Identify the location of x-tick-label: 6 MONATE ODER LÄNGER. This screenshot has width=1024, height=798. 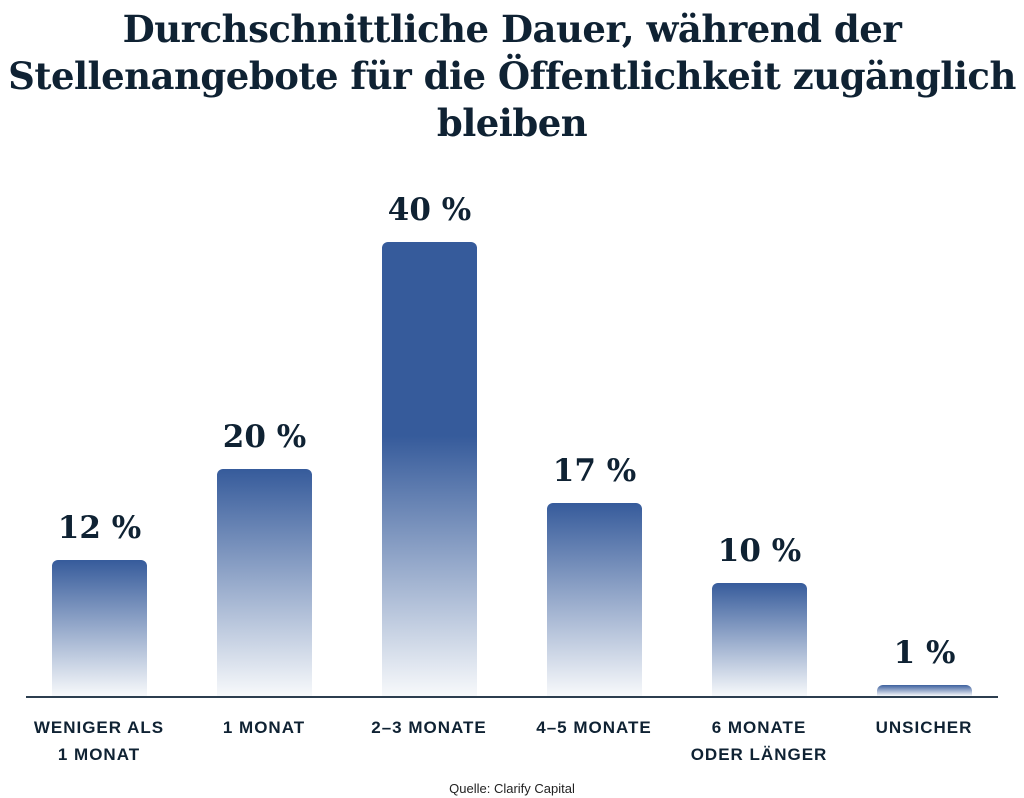
(759, 741).